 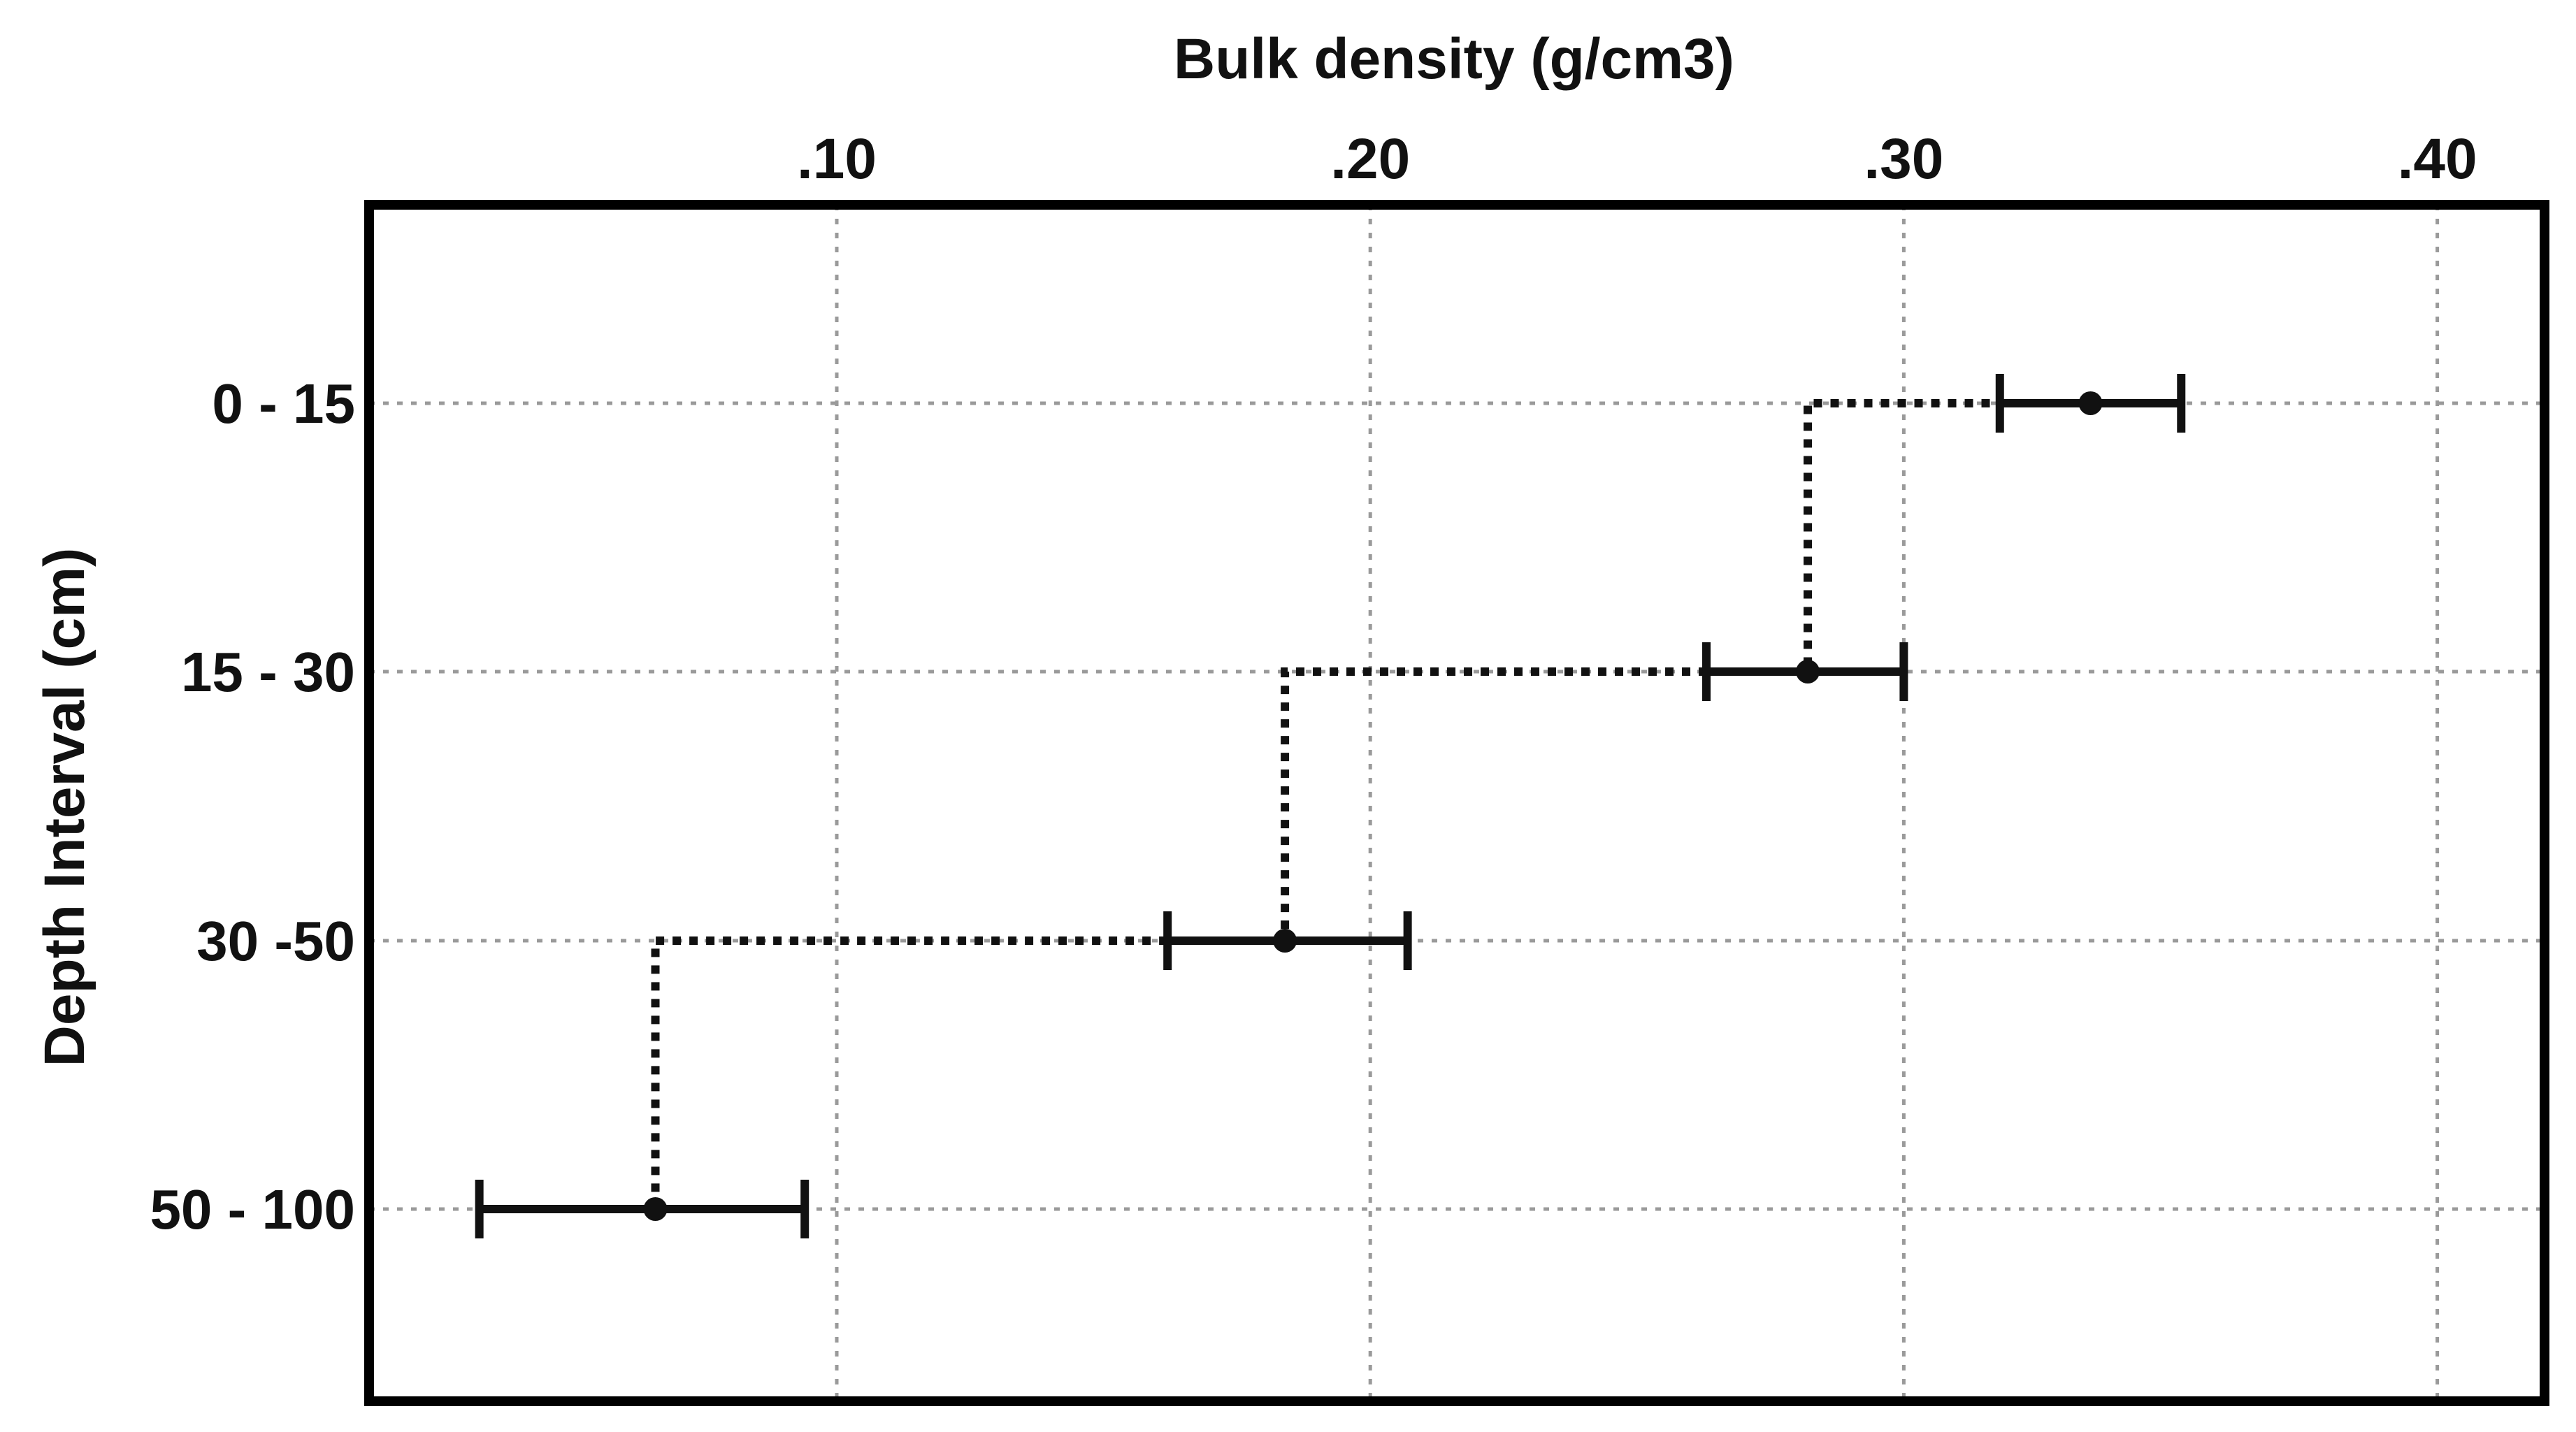 What do you see at coordinates (275, 941) in the screenshot?
I see `y-category-label: 30 -50` at bounding box center [275, 941].